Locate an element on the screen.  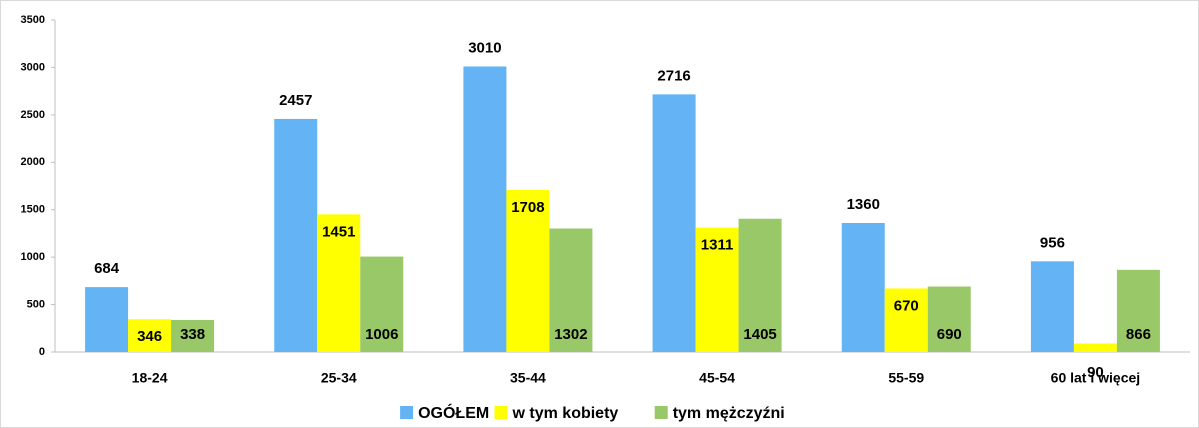
data-label: 346 is located at coordinates (149, 336).